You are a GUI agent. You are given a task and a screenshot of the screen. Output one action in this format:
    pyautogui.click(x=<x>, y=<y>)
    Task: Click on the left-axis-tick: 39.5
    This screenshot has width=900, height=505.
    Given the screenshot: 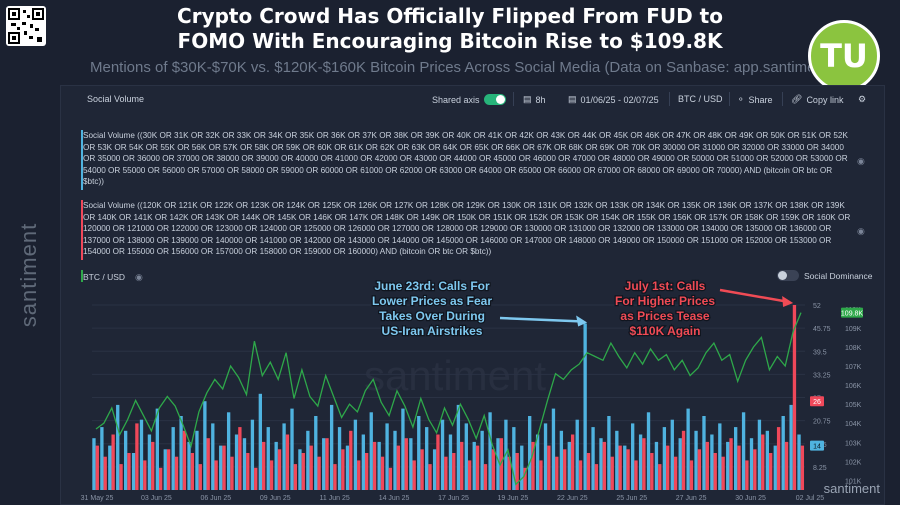 What is the action you would take?
    pyautogui.click(x=820, y=352)
    